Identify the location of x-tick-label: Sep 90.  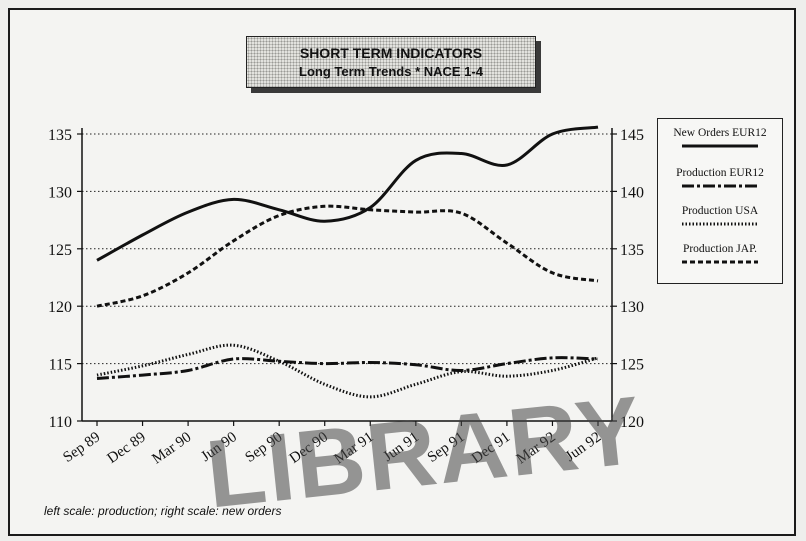
(264, 447).